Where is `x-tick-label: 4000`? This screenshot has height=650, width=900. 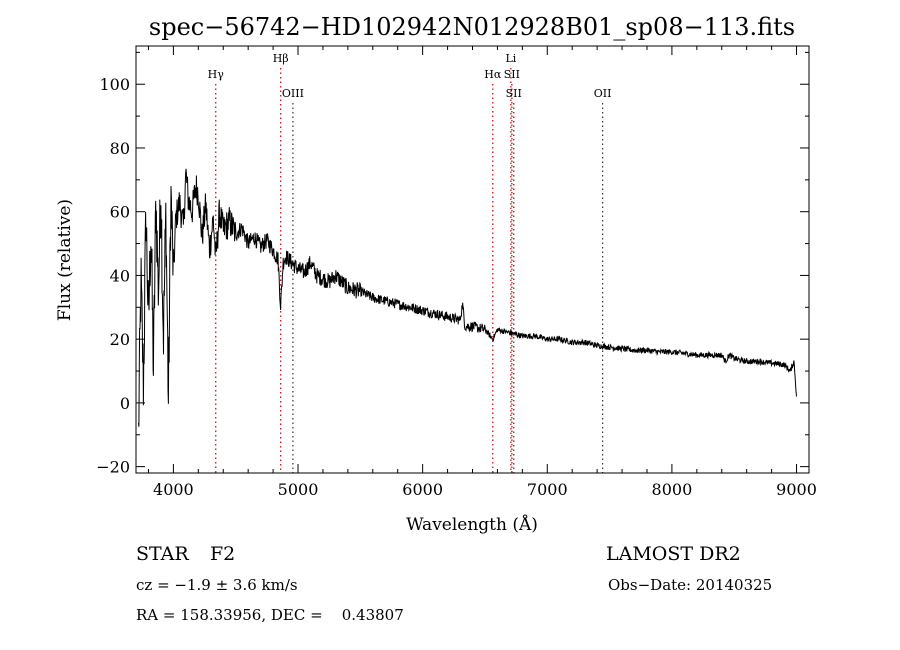 x-tick-label: 4000 is located at coordinates (173, 489).